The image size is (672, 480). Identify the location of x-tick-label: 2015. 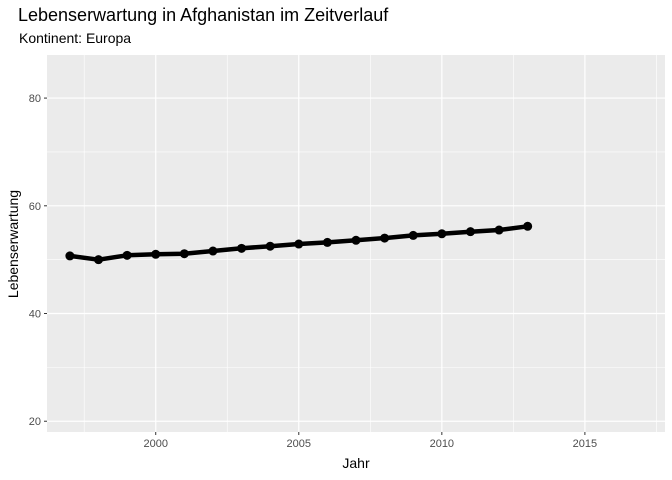
(585, 444).